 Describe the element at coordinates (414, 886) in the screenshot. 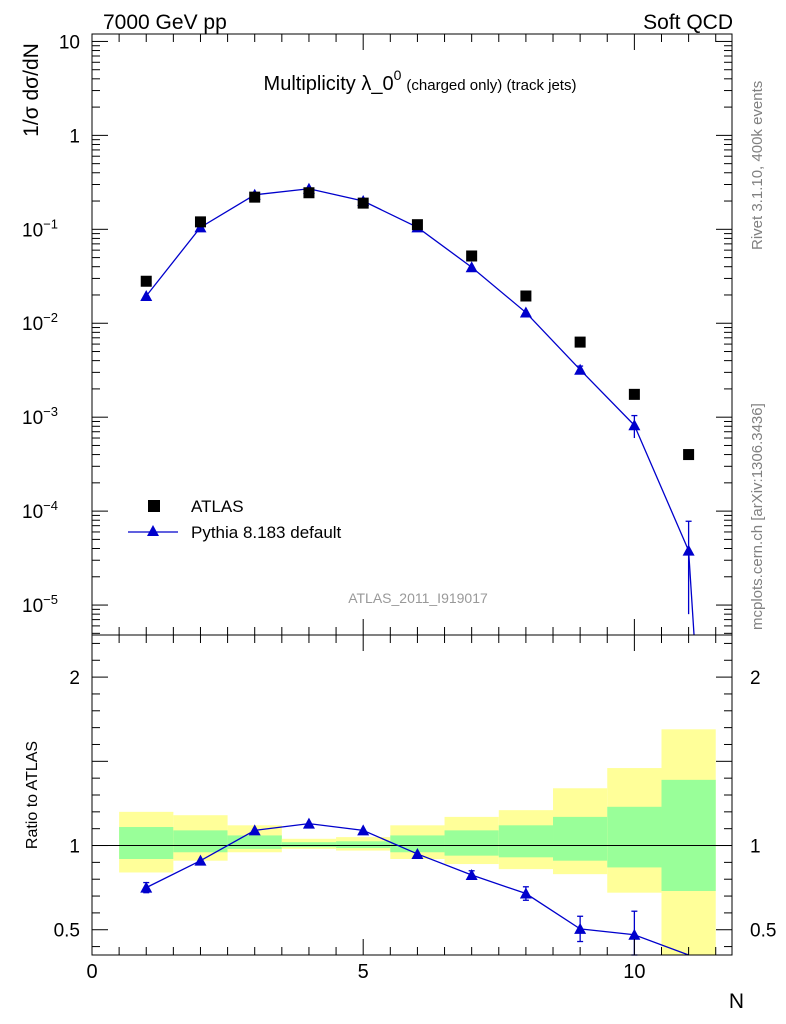

I see `ratio-data-marks` at that location.